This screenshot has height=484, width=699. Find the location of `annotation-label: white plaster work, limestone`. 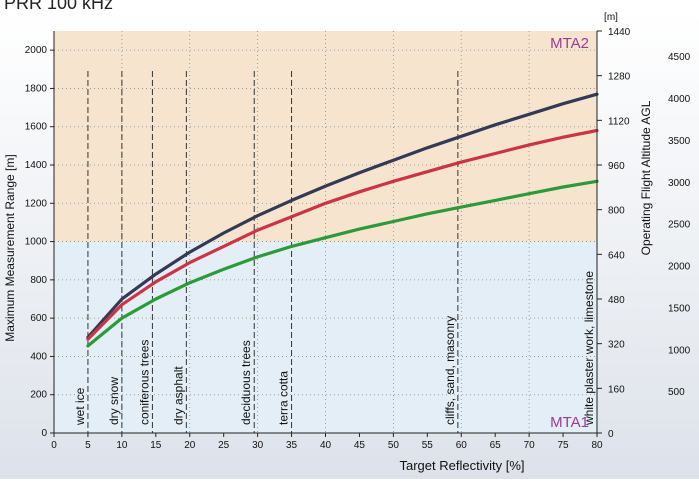

annotation-label: white plaster work, limestone is located at coordinates (589, 348).